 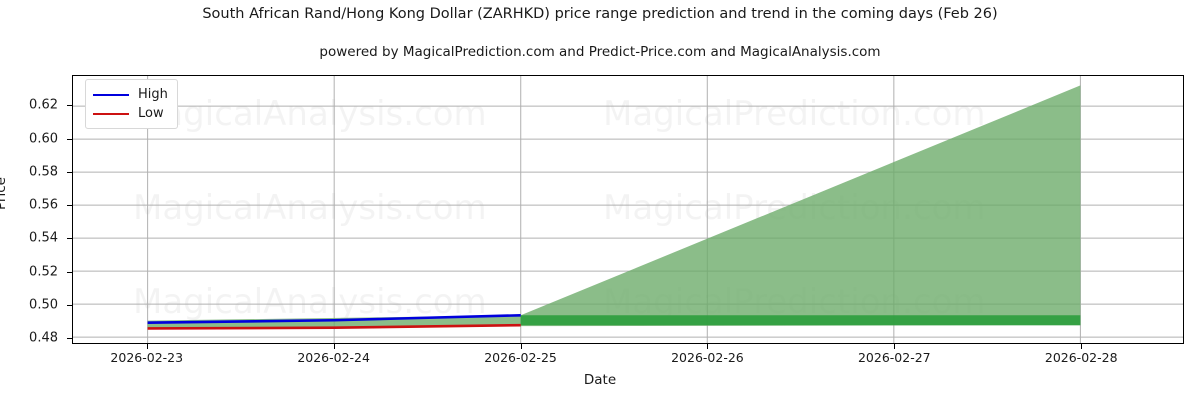 I want to click on legend-swatch-high, so click(x=111, y=94).